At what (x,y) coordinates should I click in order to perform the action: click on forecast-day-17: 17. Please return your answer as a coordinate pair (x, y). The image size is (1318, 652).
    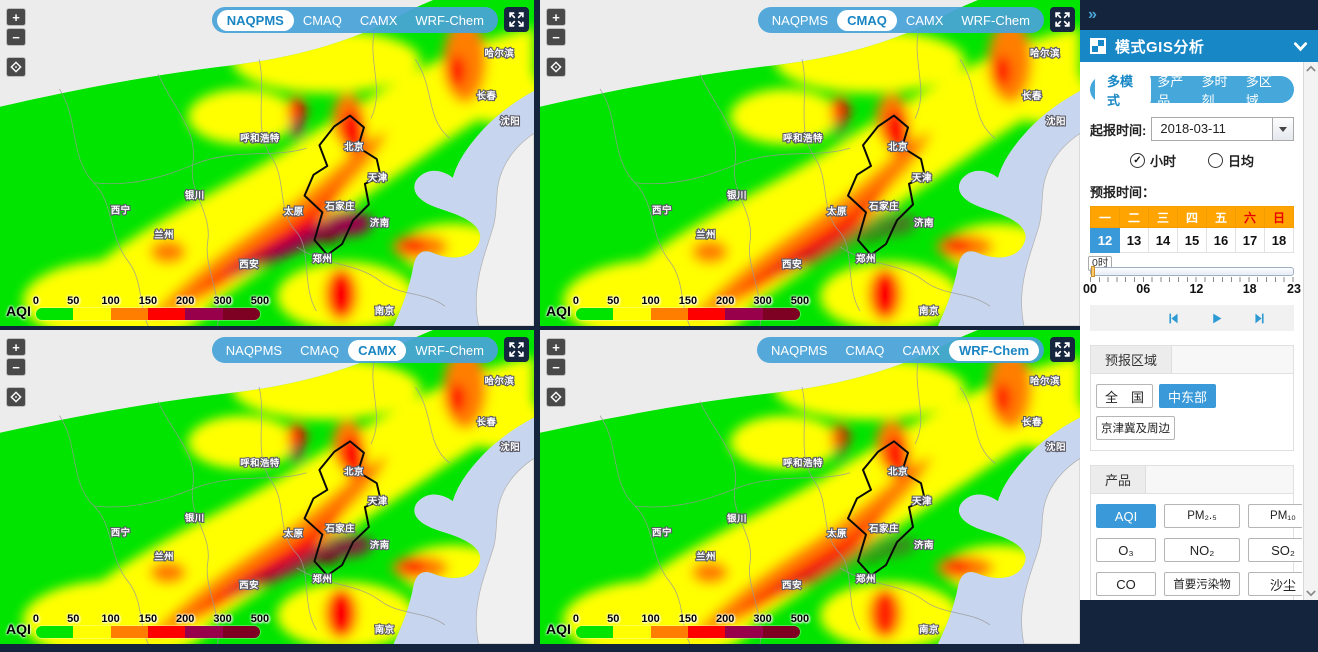
    Looking at the image, I should click on (1250, 240).